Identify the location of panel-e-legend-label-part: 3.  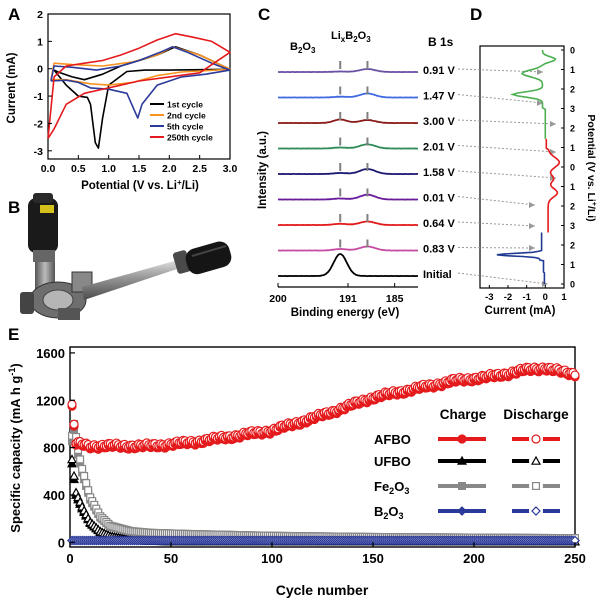
(406, 491).